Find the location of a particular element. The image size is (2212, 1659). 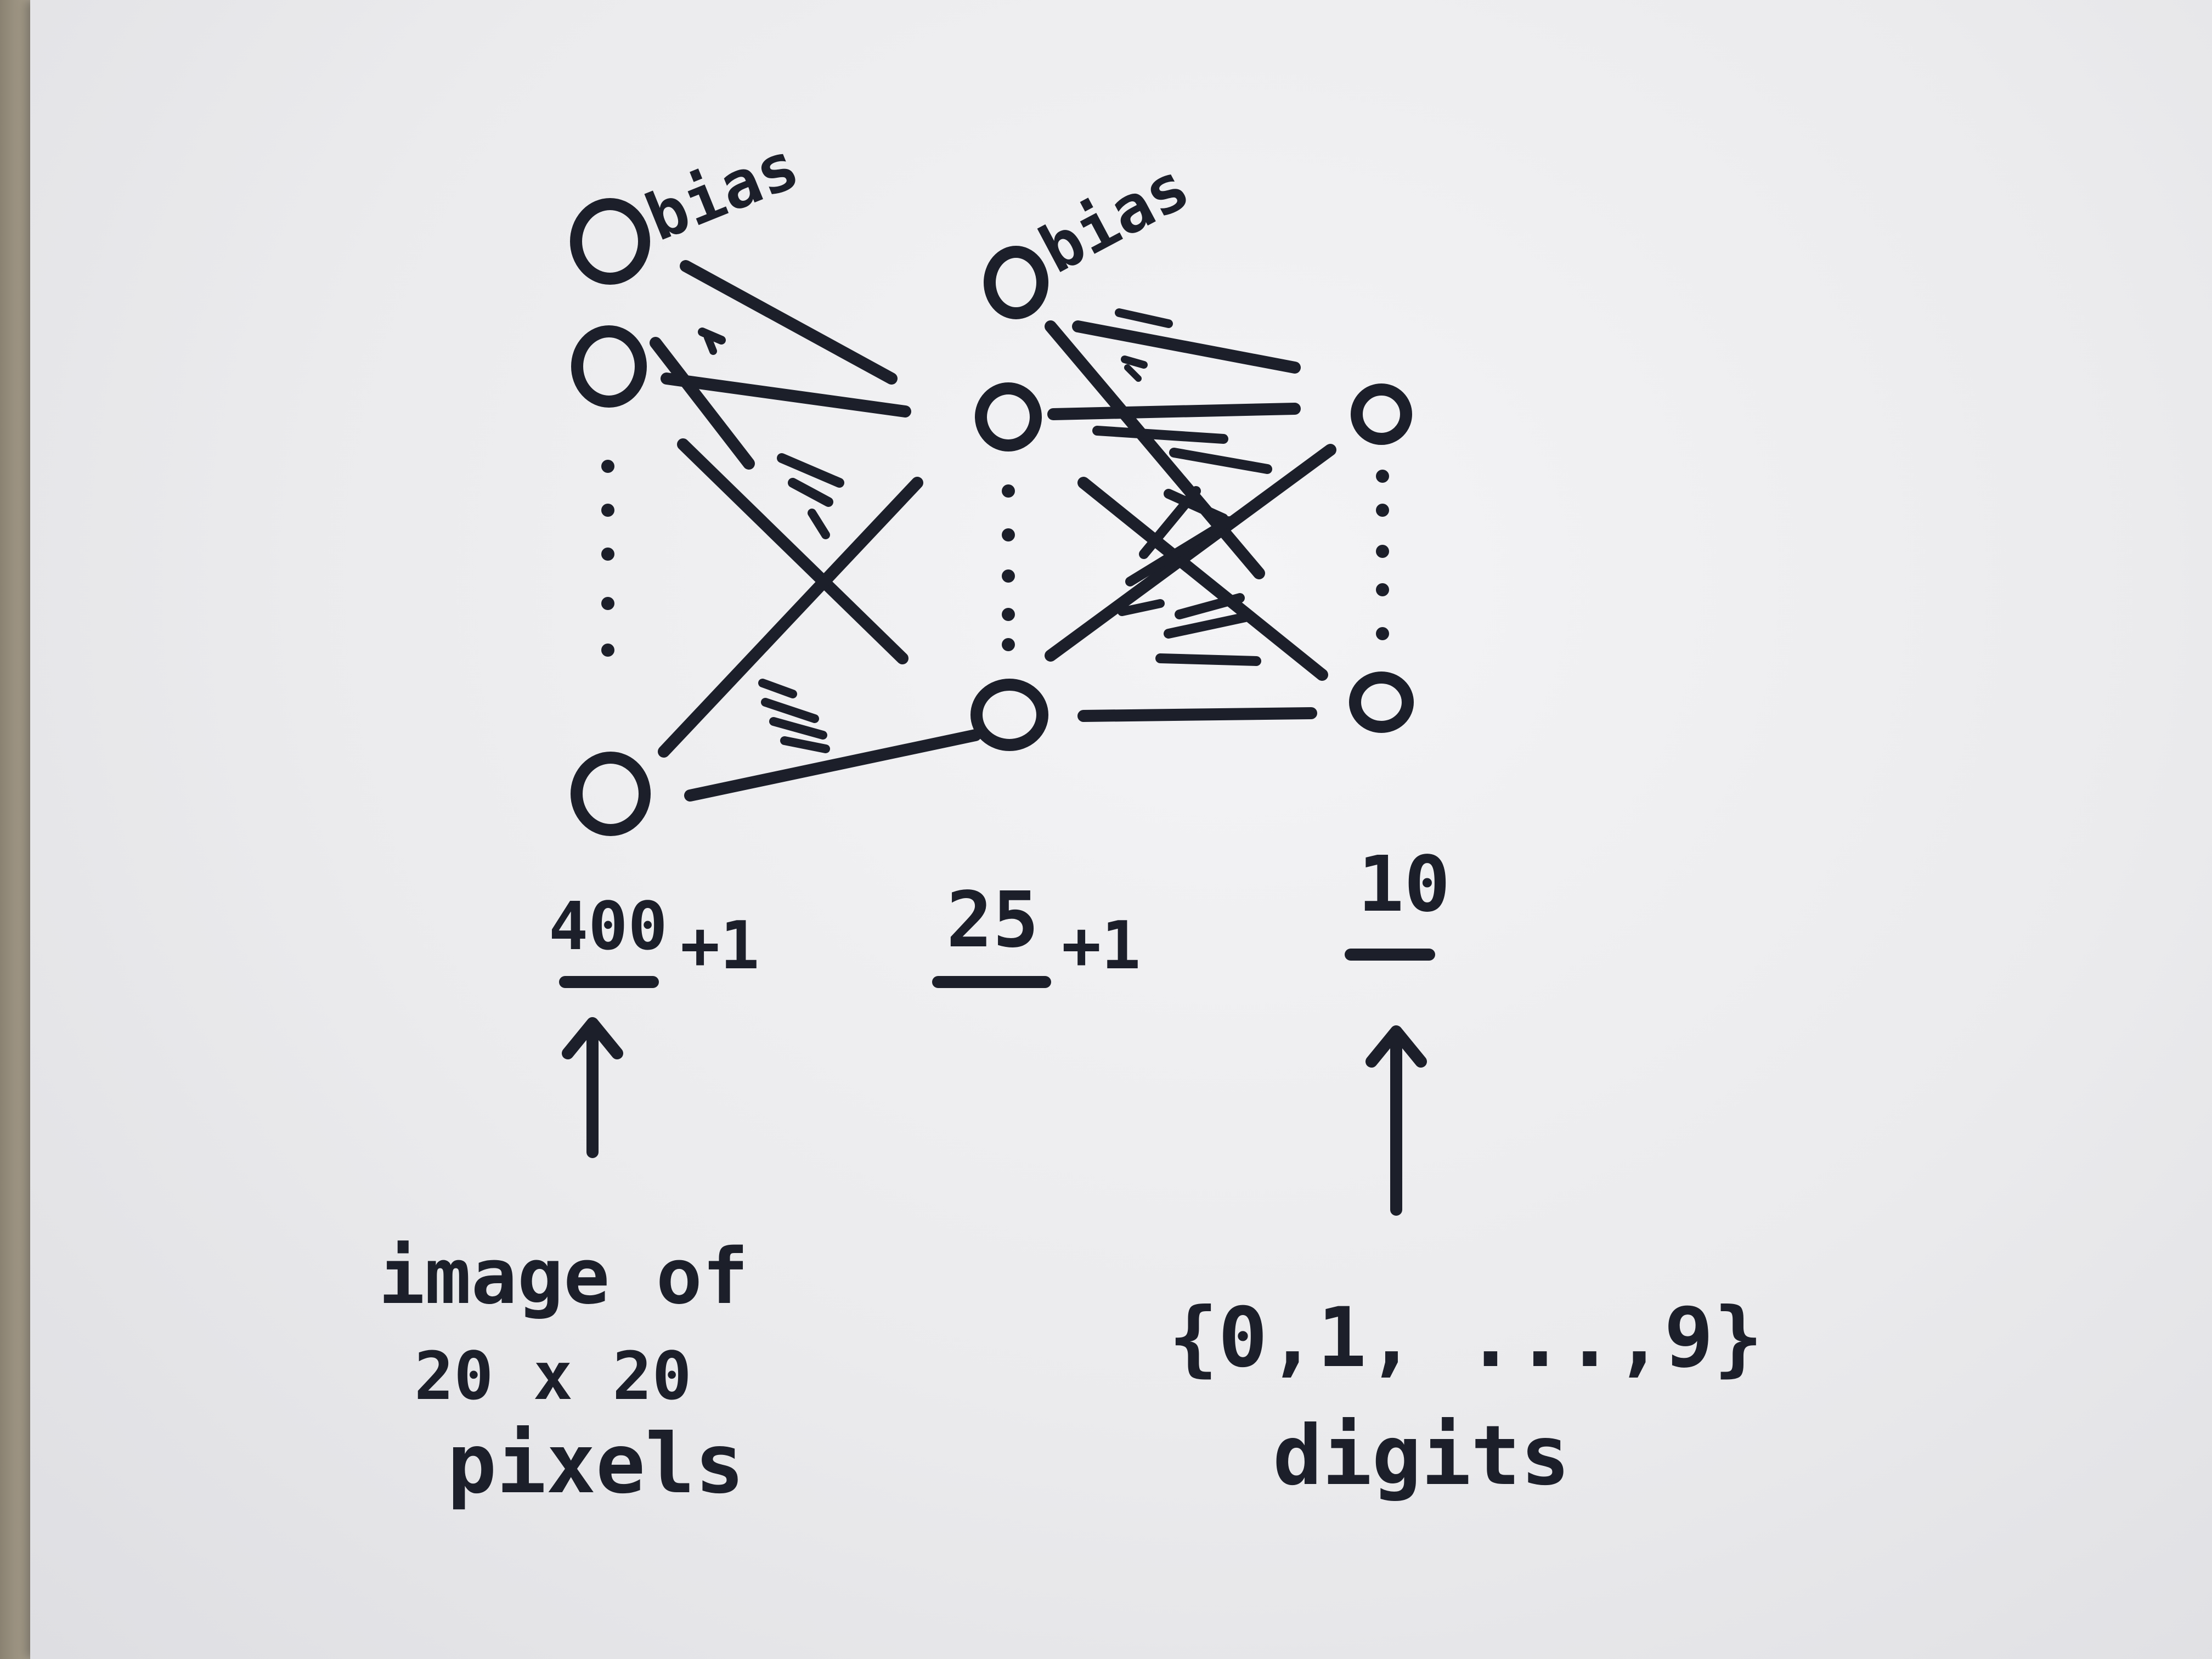

hidden-output-connections is located at coordinates (1190, 515).